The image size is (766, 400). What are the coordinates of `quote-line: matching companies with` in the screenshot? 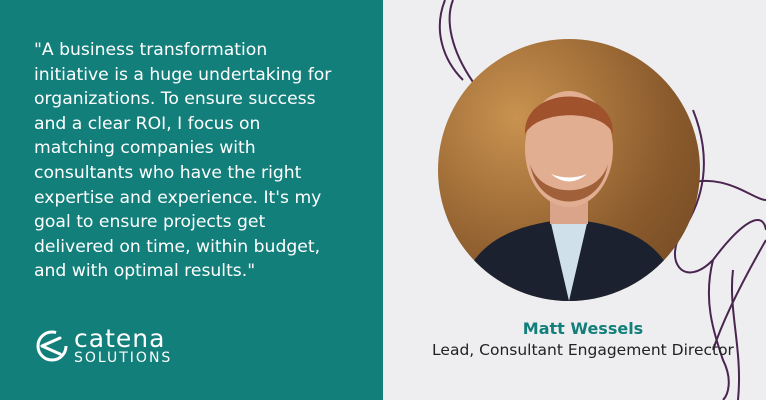 It's located at (145, 148).